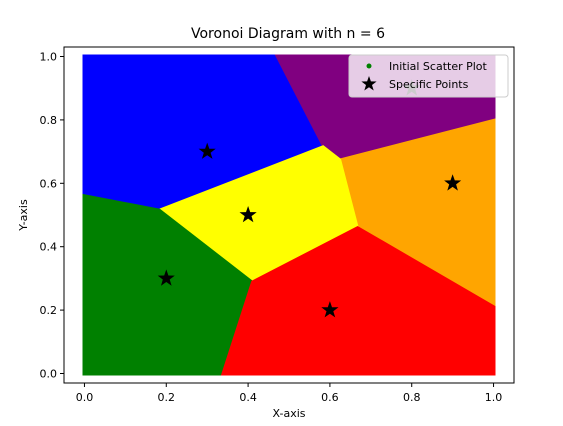  I want to click on x-tick-label: 0.8, so click(412, 397).